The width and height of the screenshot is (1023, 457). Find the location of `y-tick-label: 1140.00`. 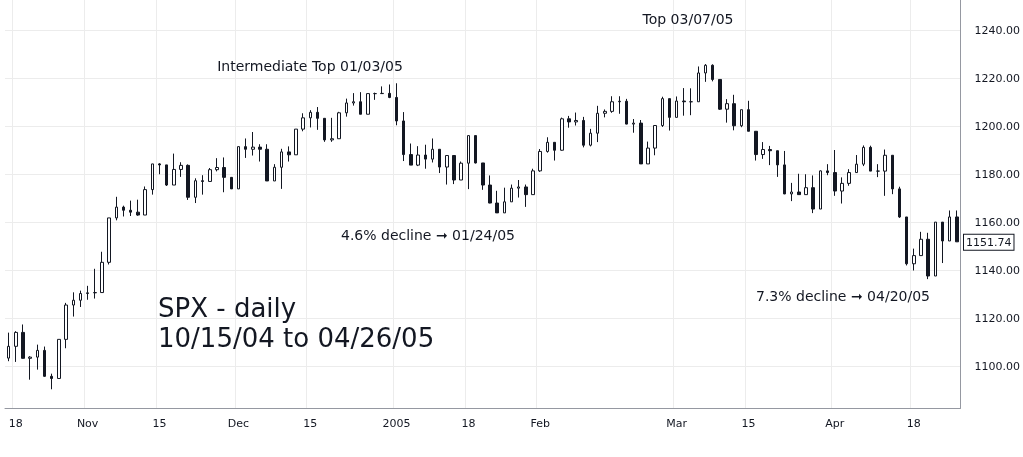

y-tick-label: 1140.00 is located at coordinates (997, 270).